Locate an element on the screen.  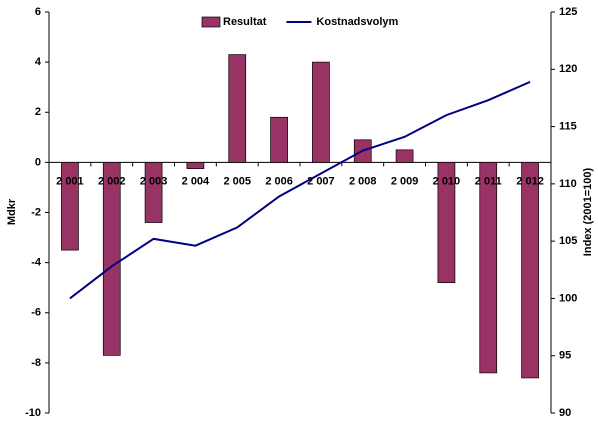
x-tick-label: 2 005 is located at coordinates (237, 181).